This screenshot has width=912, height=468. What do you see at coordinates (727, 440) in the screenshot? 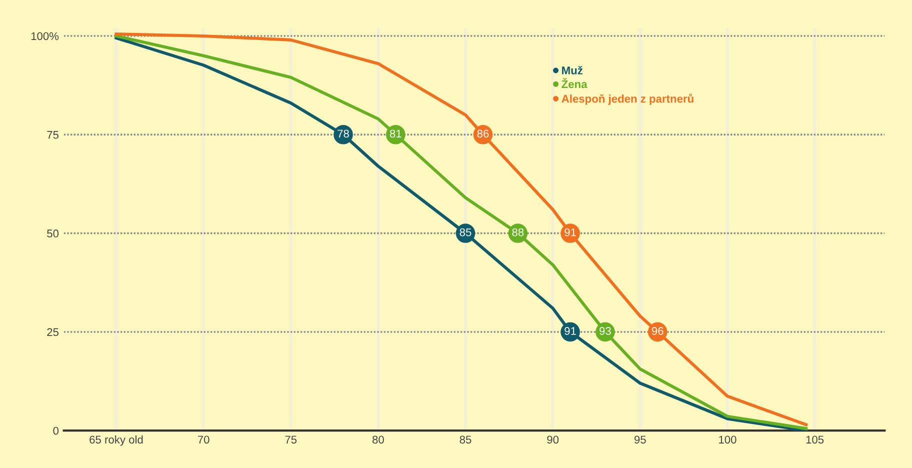
I see `x-tick-label: 100` at bounding box center [727, 440].